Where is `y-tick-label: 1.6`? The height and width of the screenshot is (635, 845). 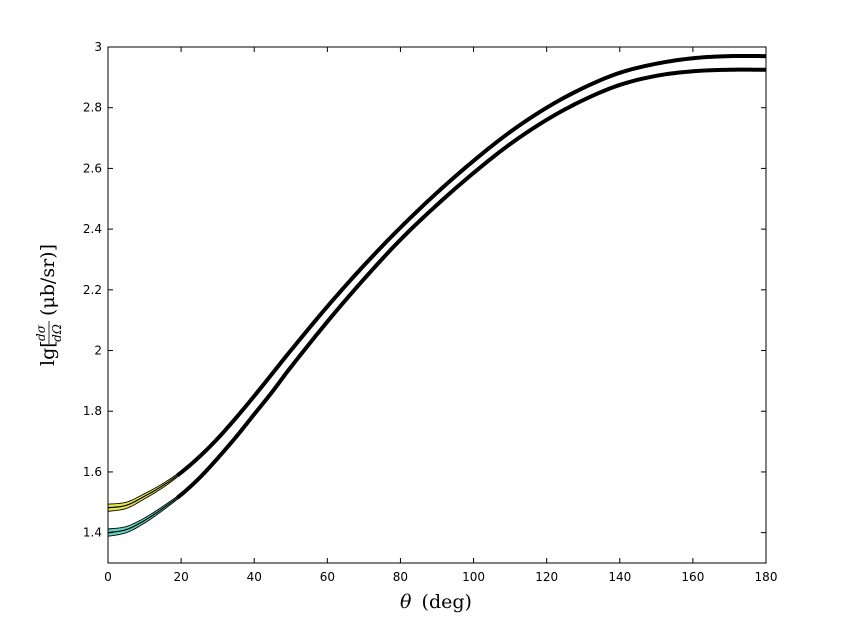
y-tick-label: 1.6 is located at coordinates (92, 472).